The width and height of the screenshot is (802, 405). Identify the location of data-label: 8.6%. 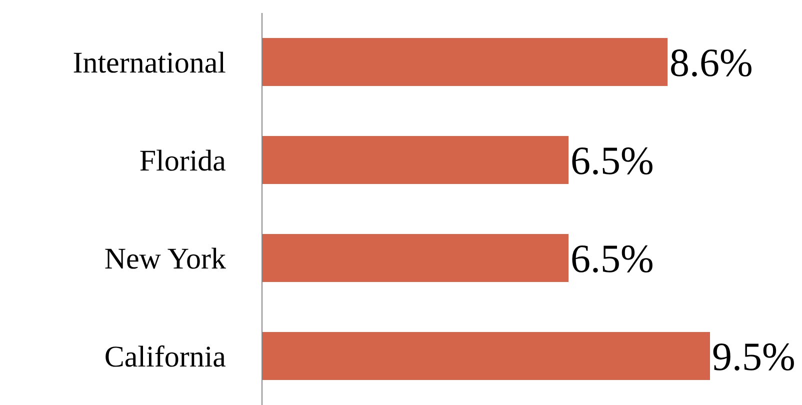
(711, 63).